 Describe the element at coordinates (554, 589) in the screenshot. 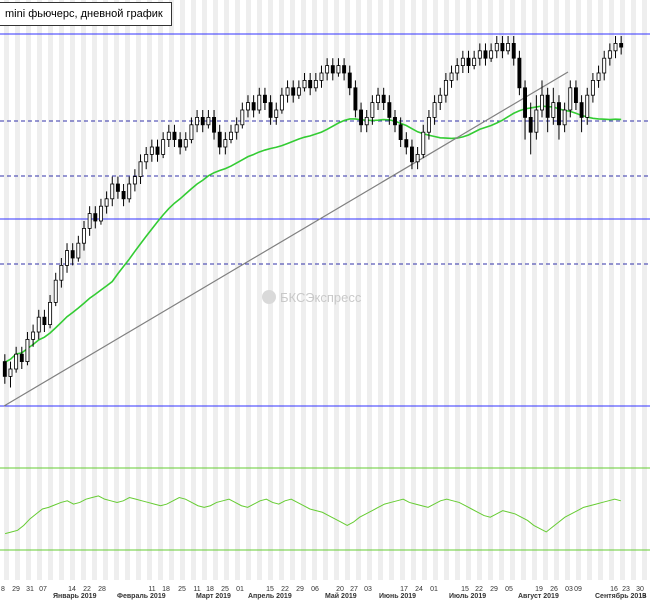

I see `x-axis-day-label: 26` at that location.